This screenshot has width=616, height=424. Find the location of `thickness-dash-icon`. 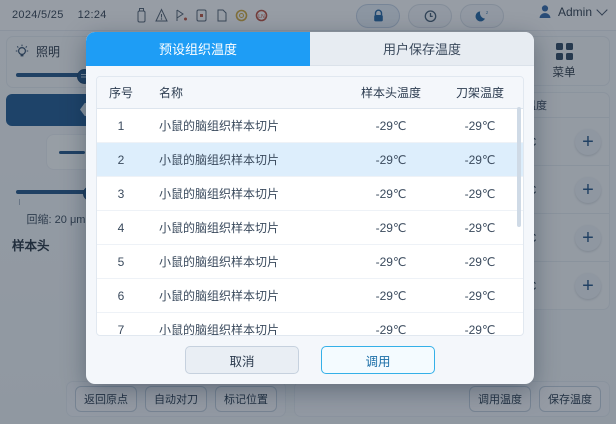

thickness-dash-icon is located at coordinates (72, 152).